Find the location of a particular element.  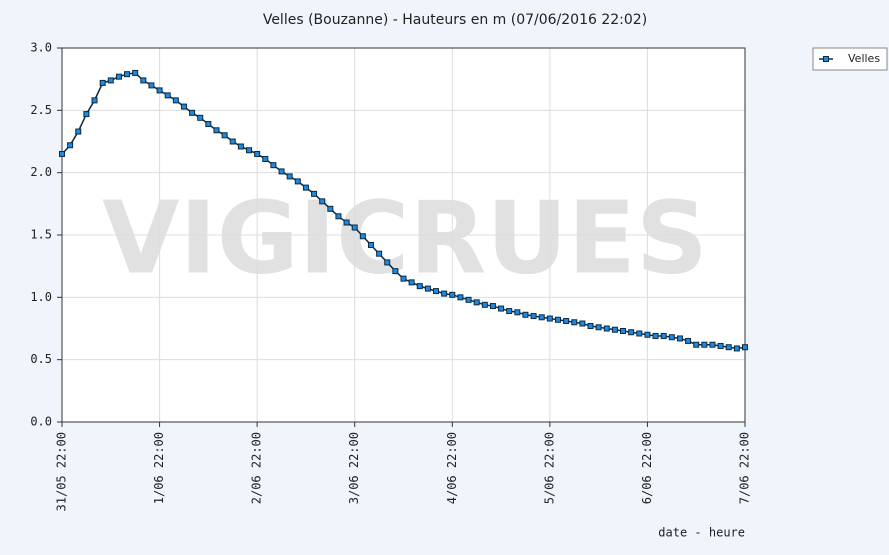

x-tick-label: 3/06 22:00 is located at coordinates (354, 468).